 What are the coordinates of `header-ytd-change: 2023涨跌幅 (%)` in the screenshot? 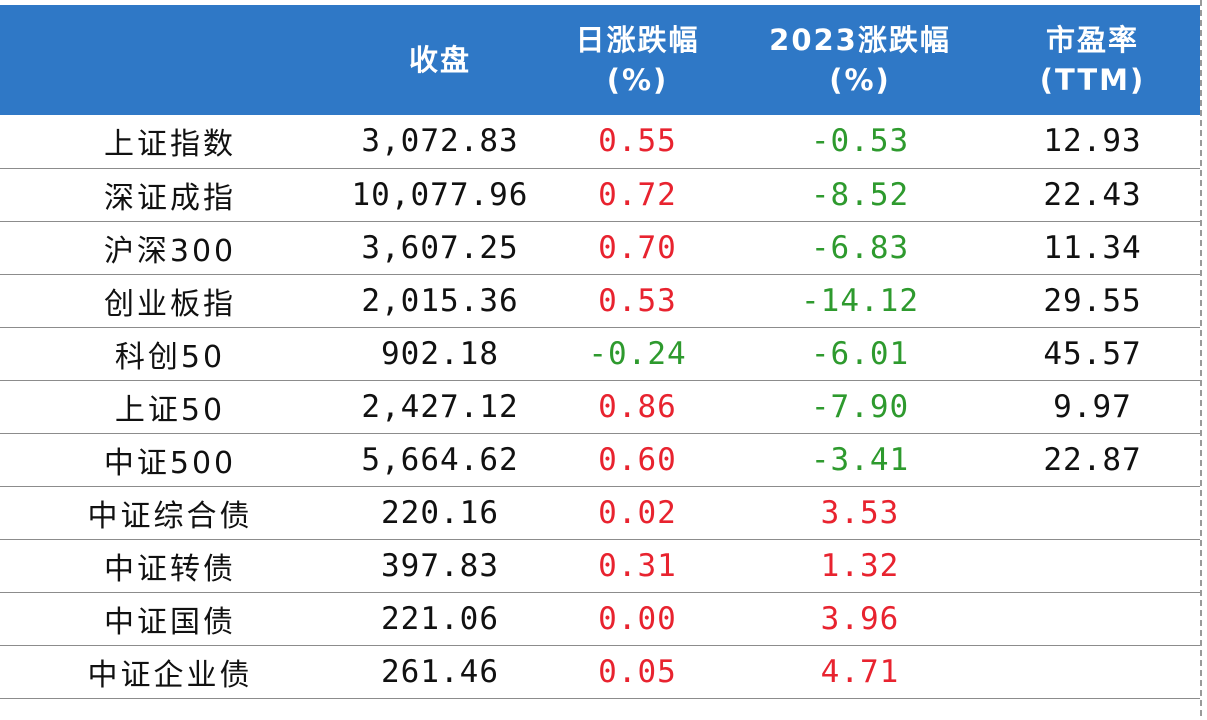 It's located at (860, 60).